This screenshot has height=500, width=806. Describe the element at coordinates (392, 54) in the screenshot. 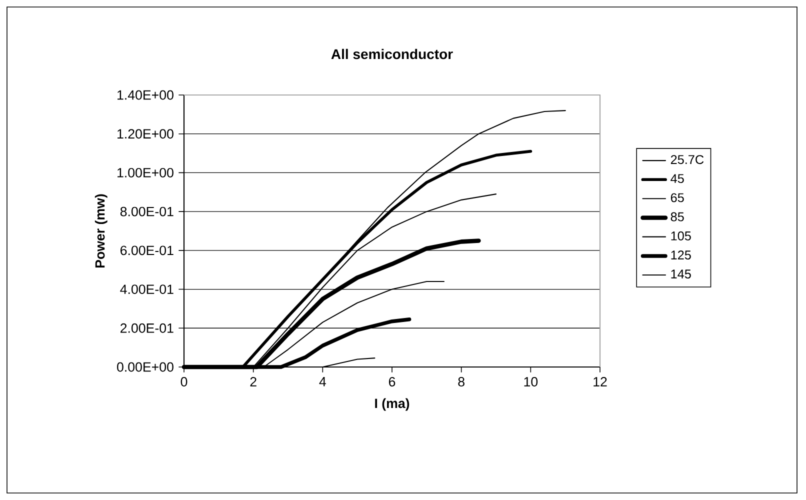

I see `chart-title: All semiconductor` at that location.